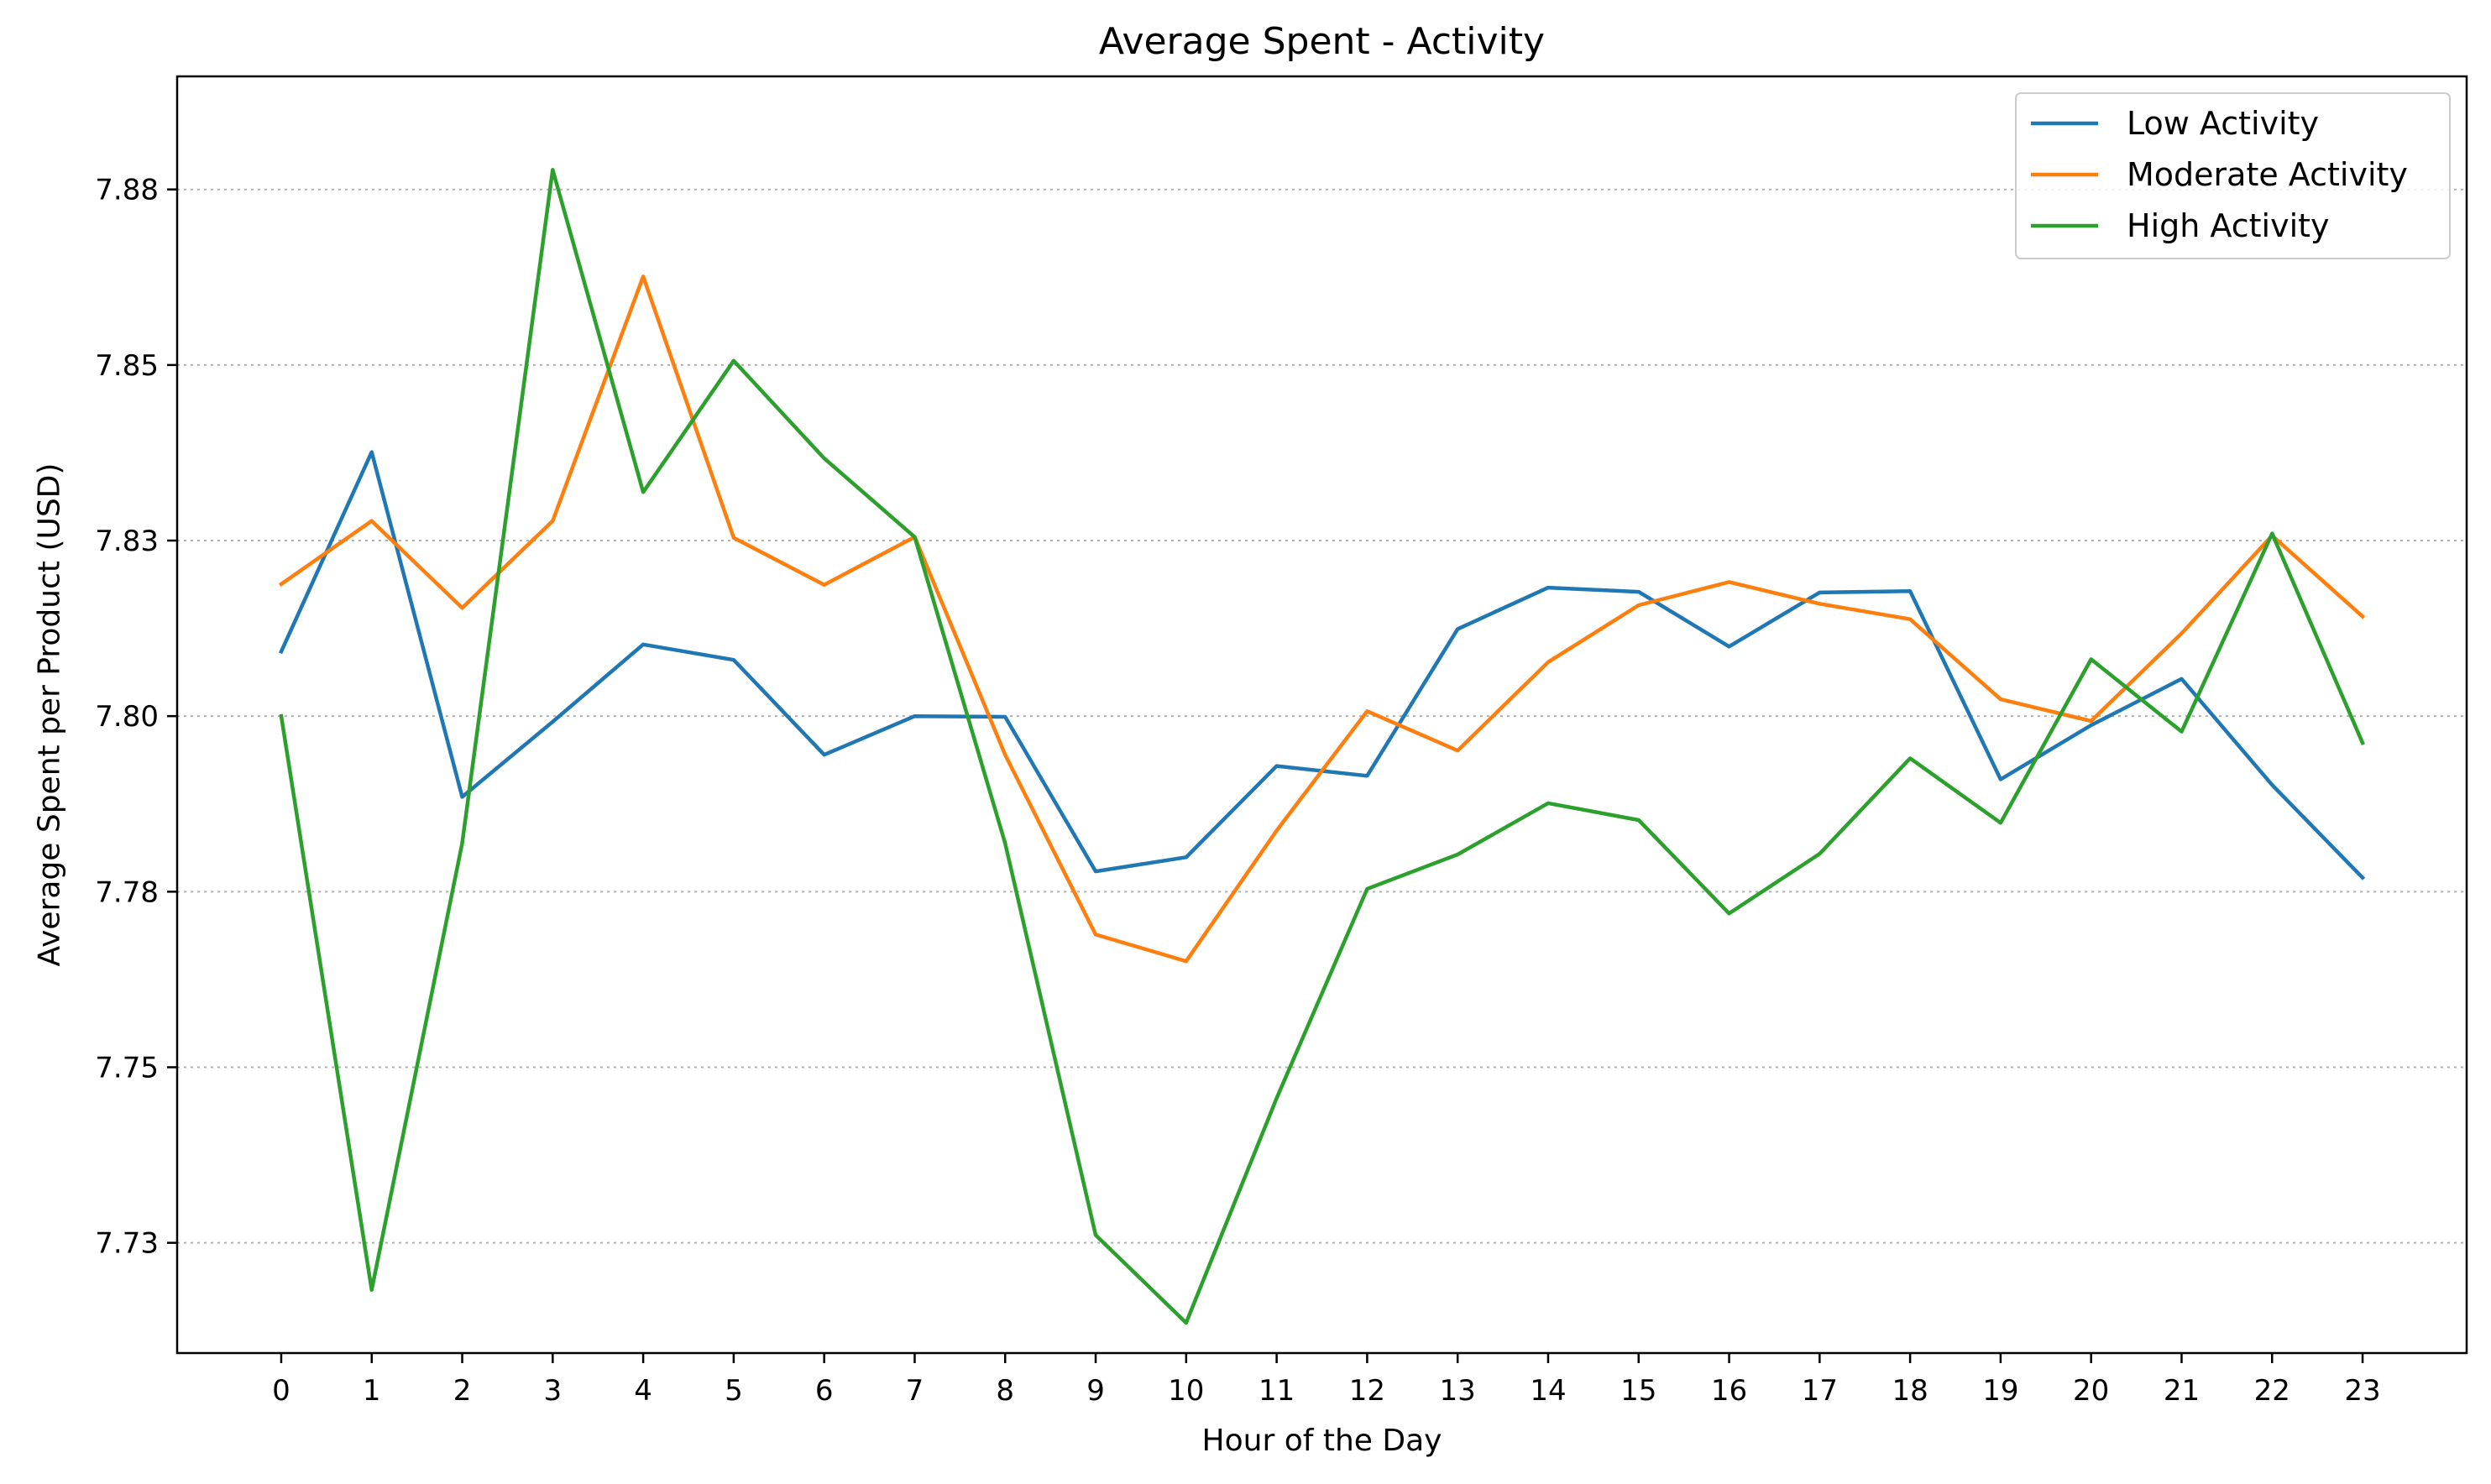  I want to click on chart-title: Average Spent - Activity, so click(1322, 41).